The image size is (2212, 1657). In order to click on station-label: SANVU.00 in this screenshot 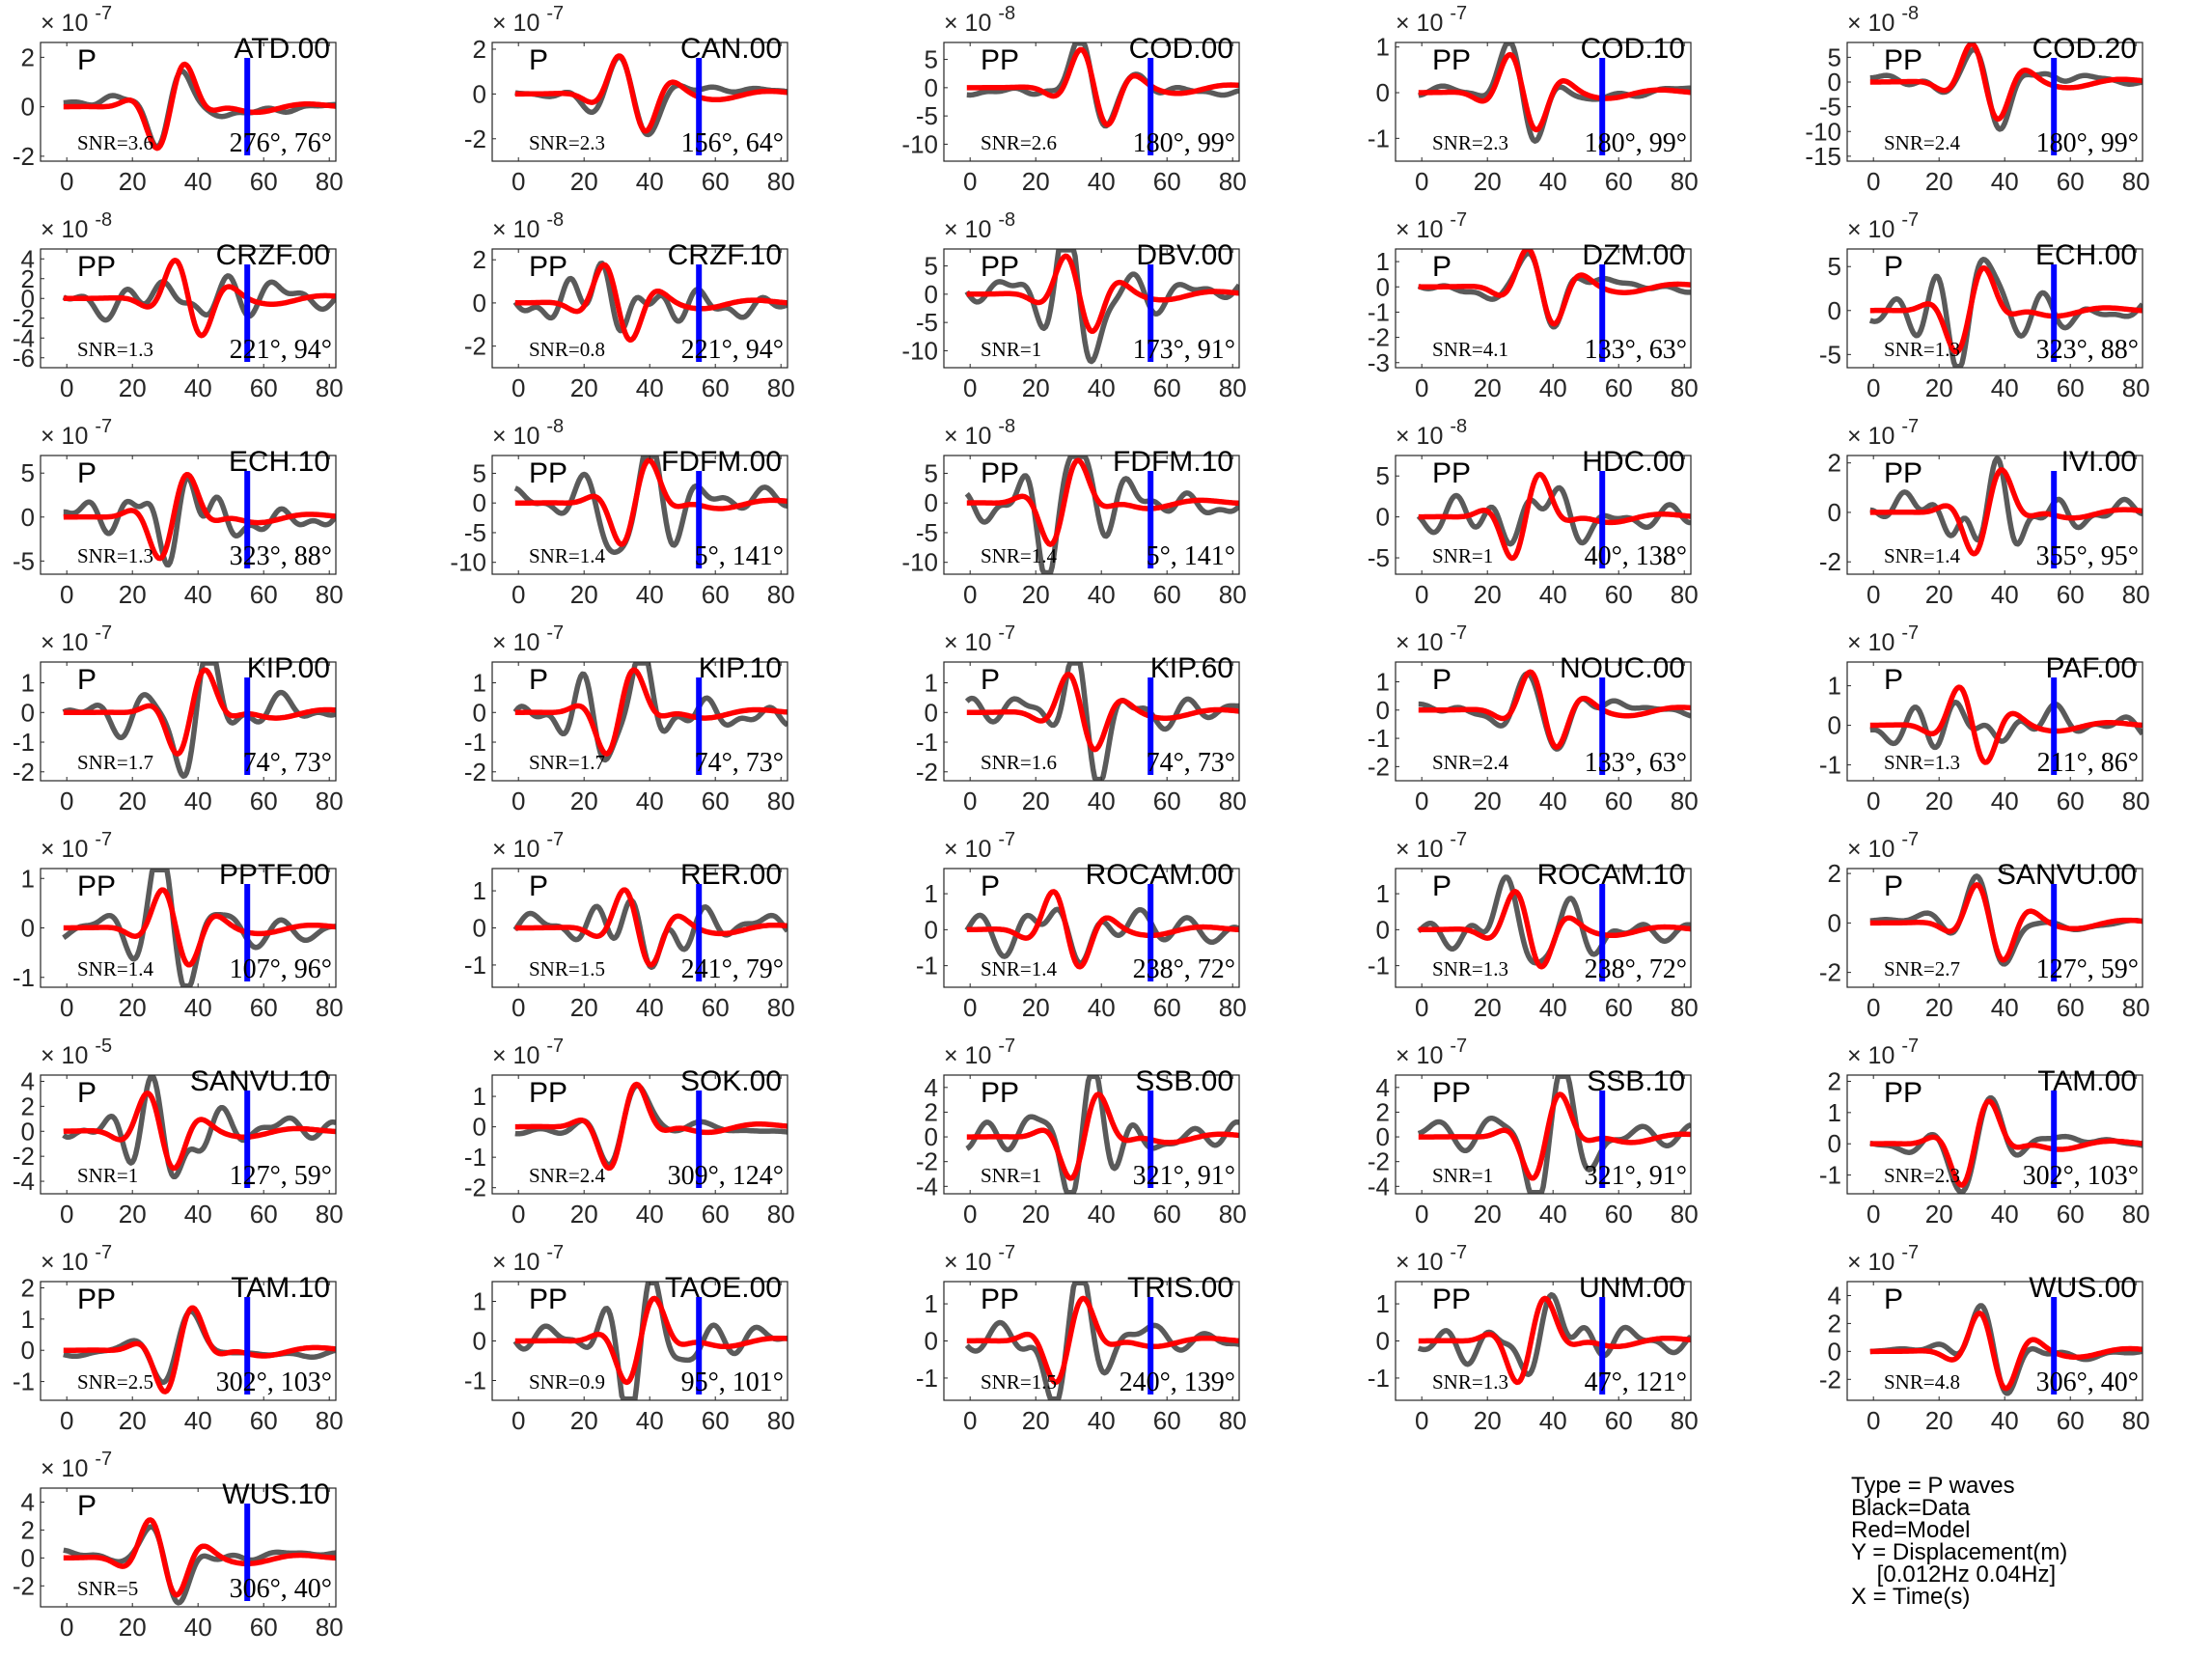, I will do `click(2067, 875)`.